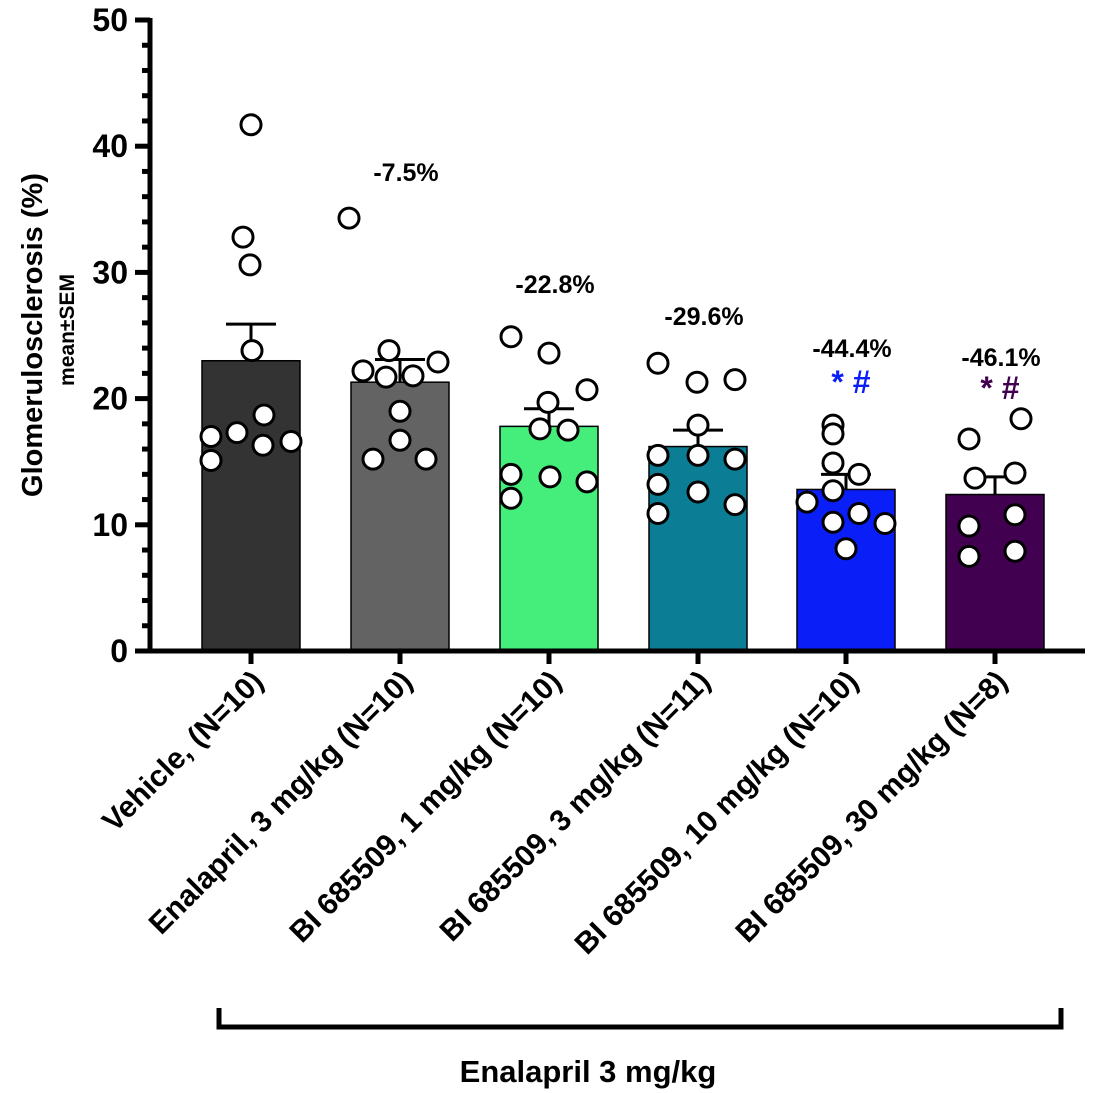  What do you see at coordinates (110, 525) in the screenshot?
I see `y-tick-label: 10` at bounding box center [110, 525].